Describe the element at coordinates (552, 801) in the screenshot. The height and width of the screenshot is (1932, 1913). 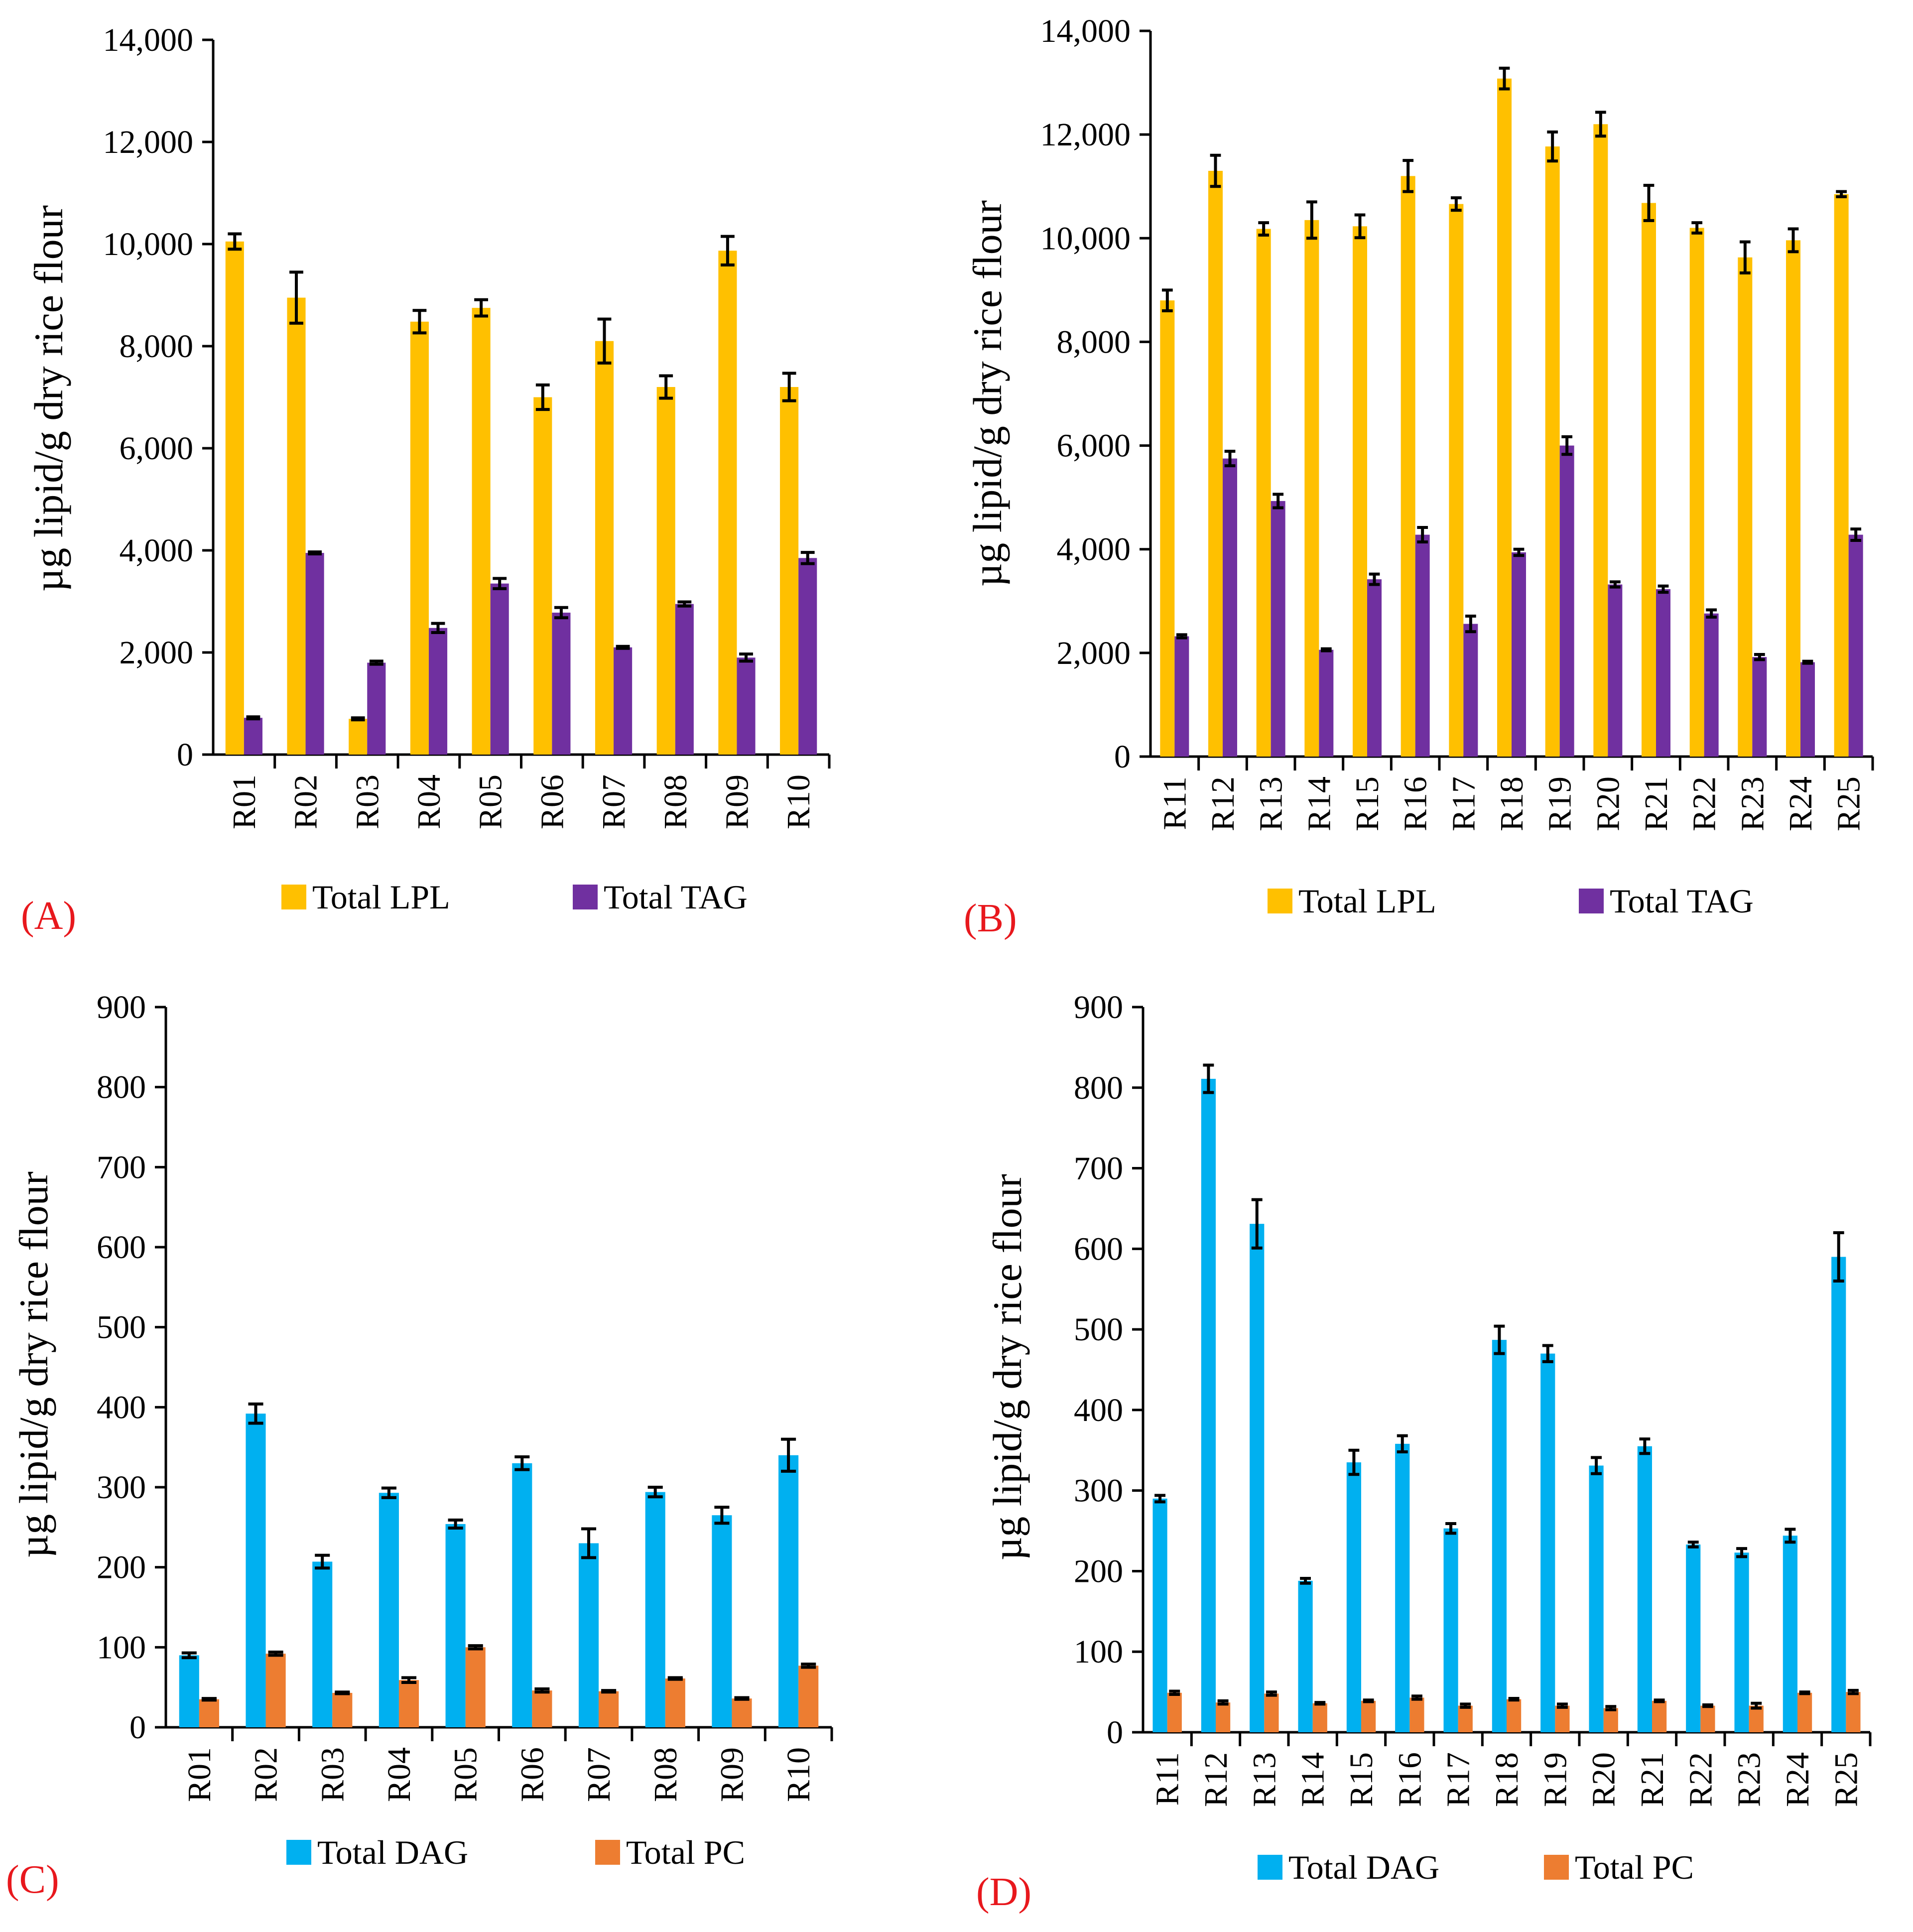
I see `x-tick-label: R06` at that location.